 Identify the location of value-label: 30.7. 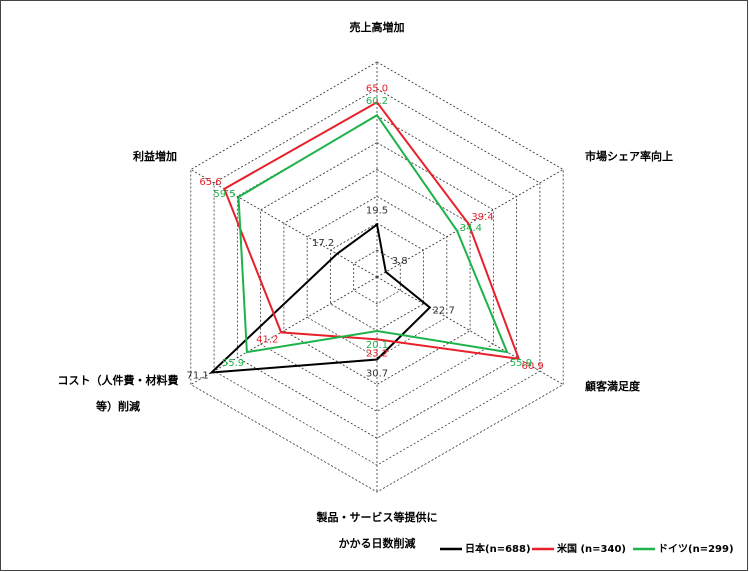
(377, 374).